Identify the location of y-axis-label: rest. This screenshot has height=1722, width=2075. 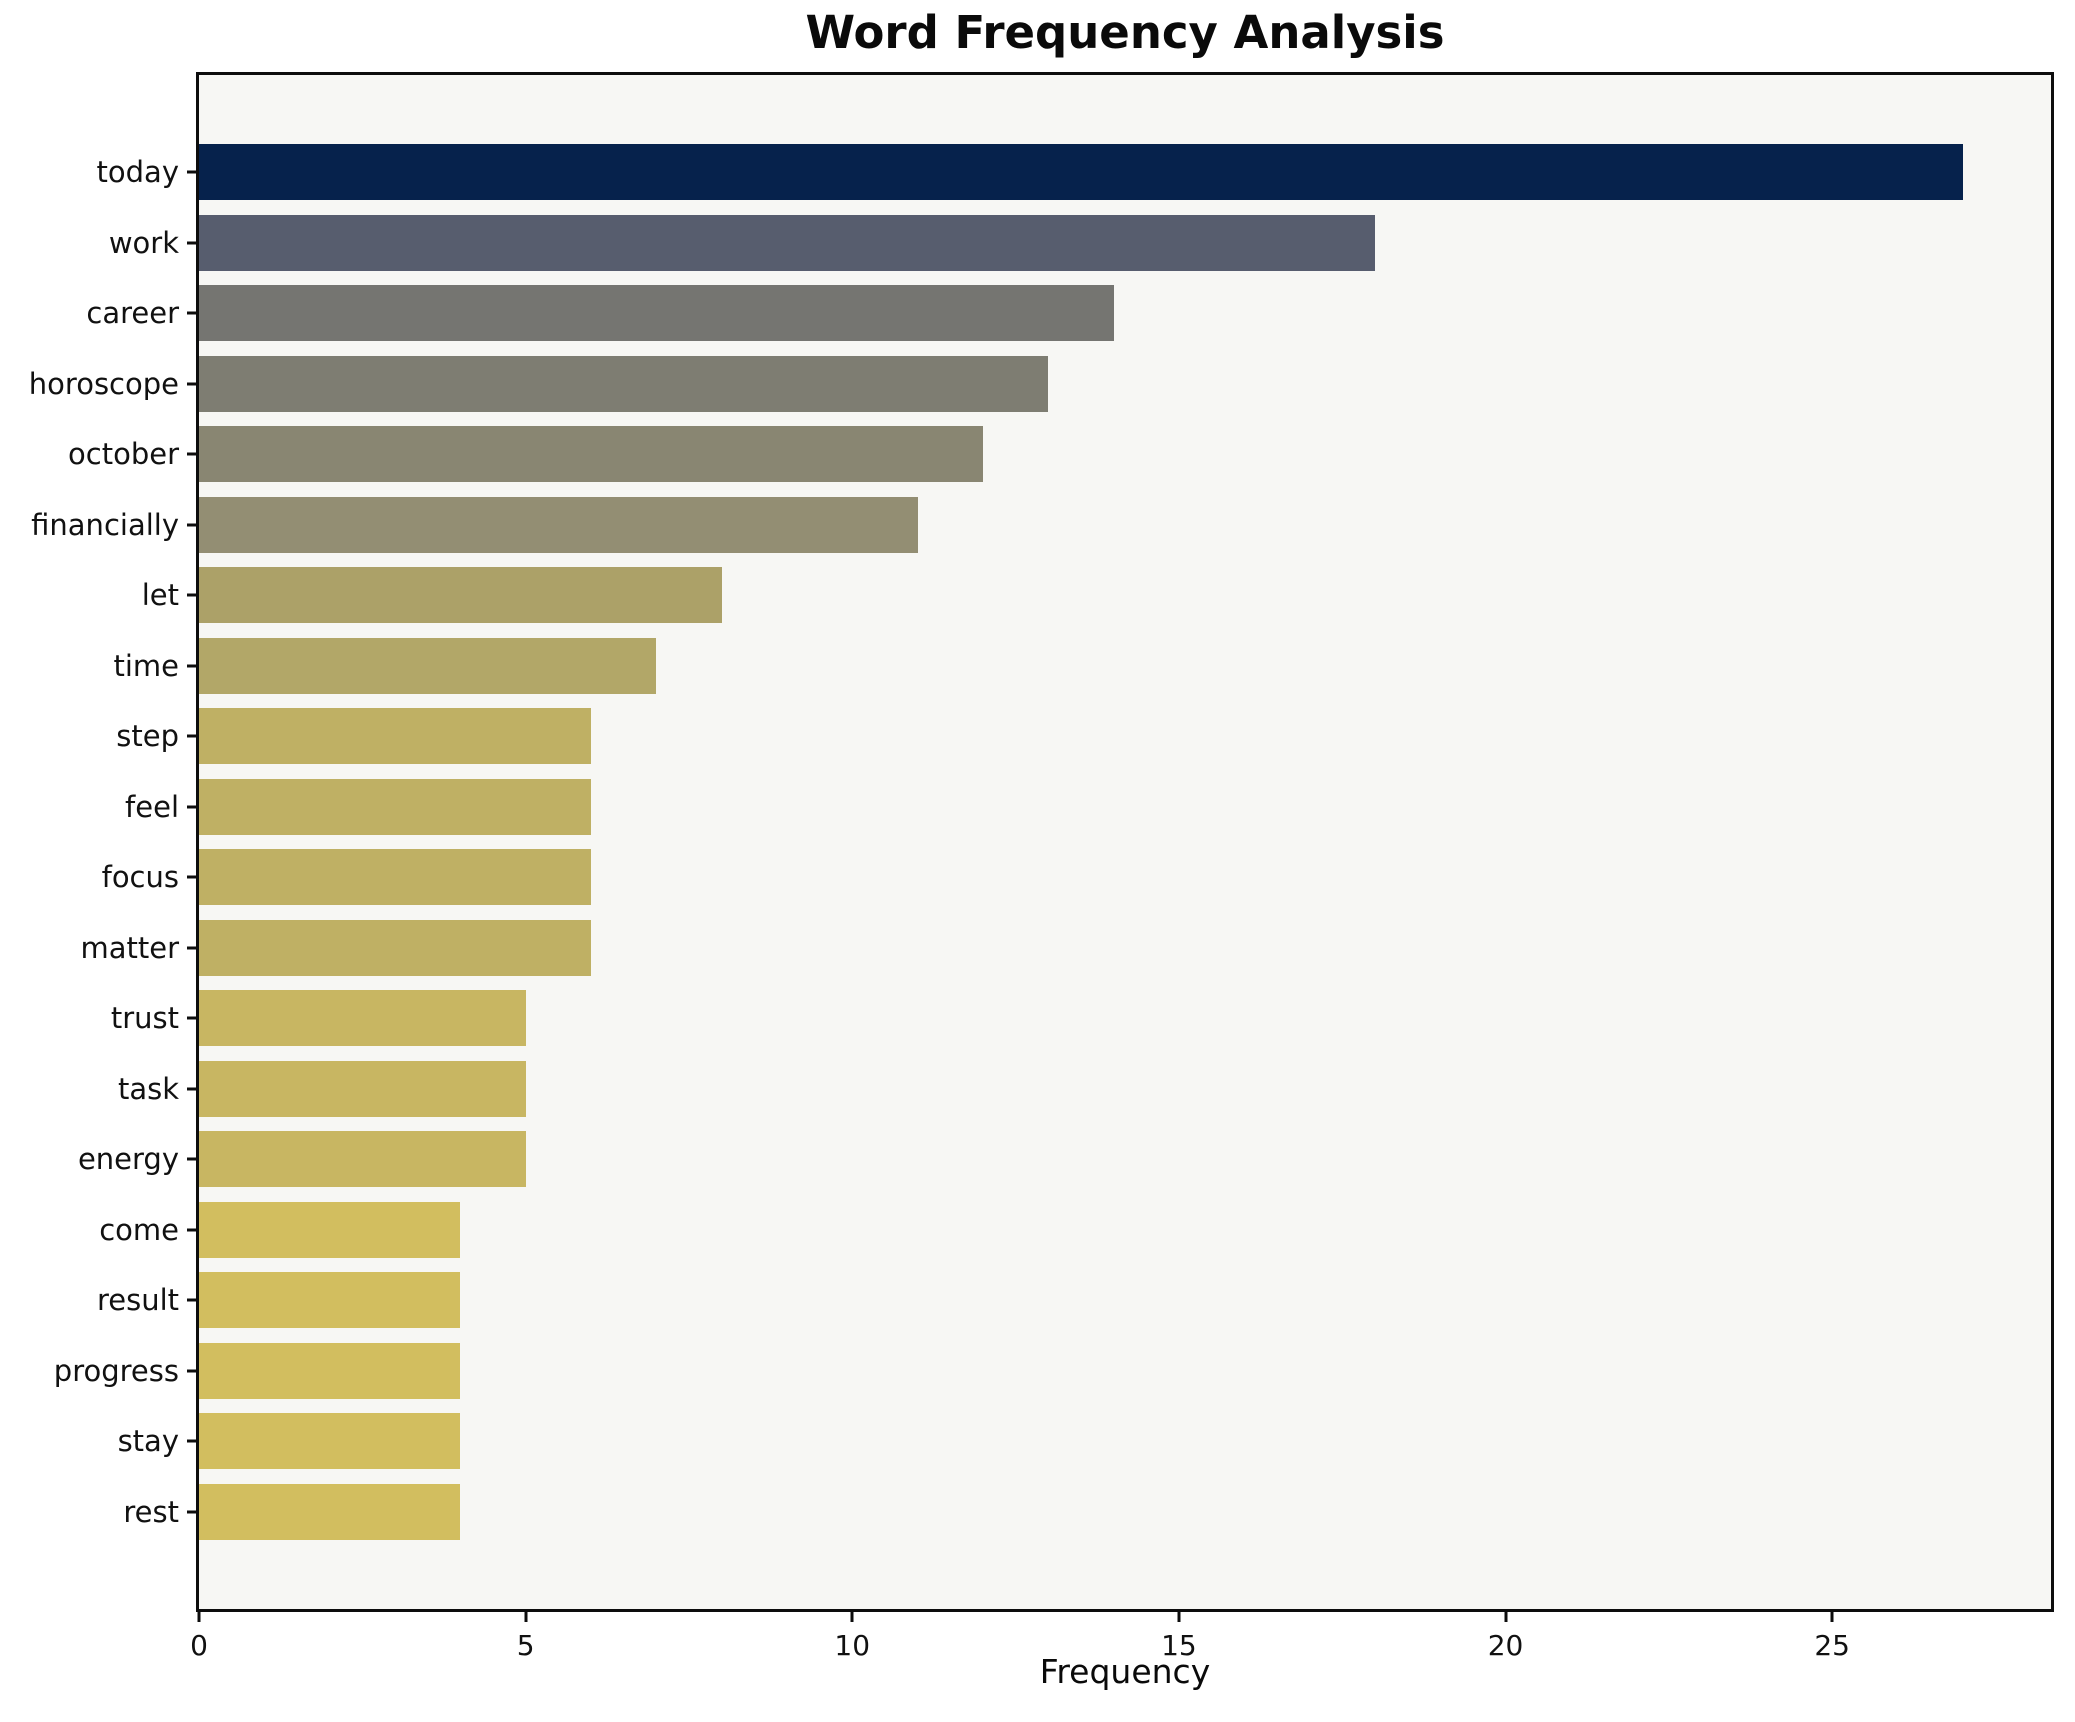
(151, 1511).